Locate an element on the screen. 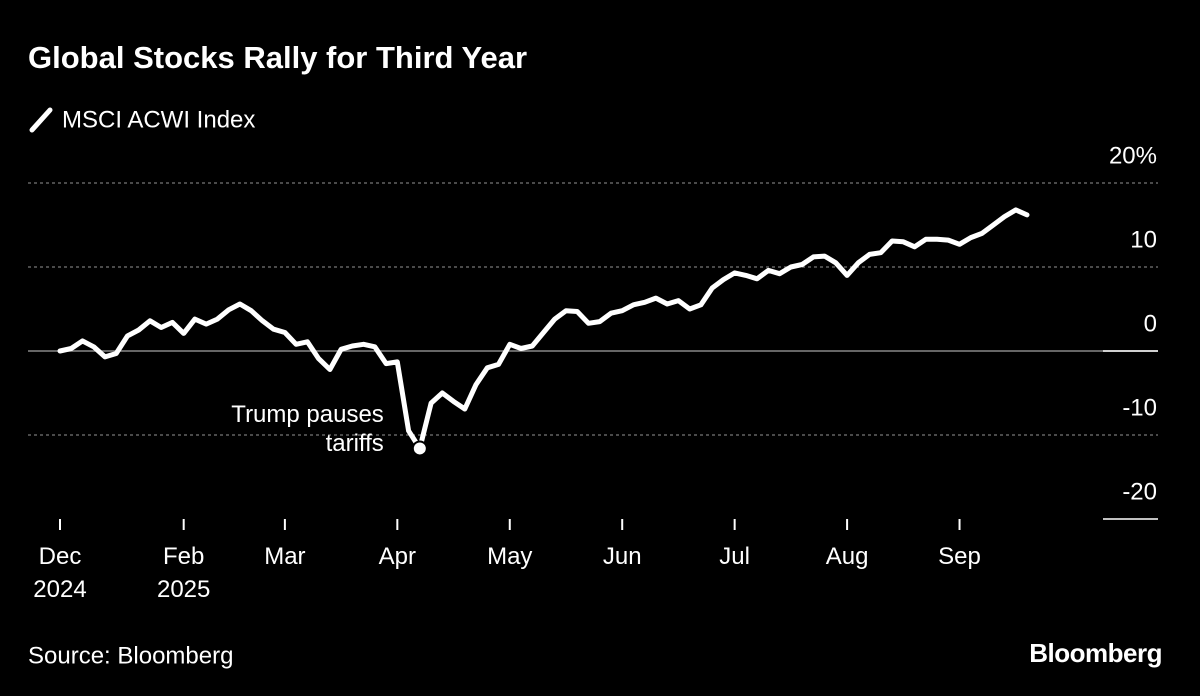  x-tick-label-line: Feb is located at coordinates (183, 556).